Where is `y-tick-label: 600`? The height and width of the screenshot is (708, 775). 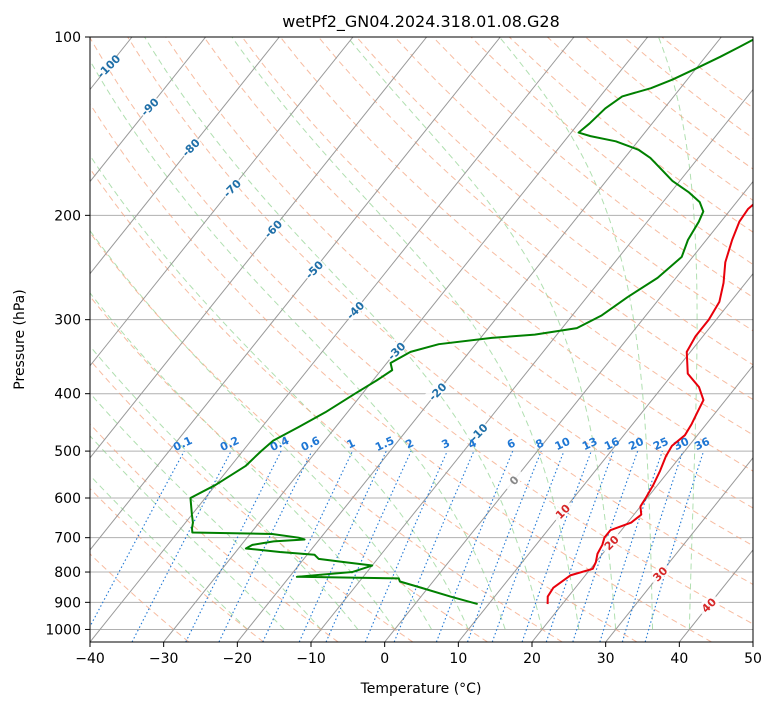 y-tick-label: 600 is located at coordinates (67, 499).